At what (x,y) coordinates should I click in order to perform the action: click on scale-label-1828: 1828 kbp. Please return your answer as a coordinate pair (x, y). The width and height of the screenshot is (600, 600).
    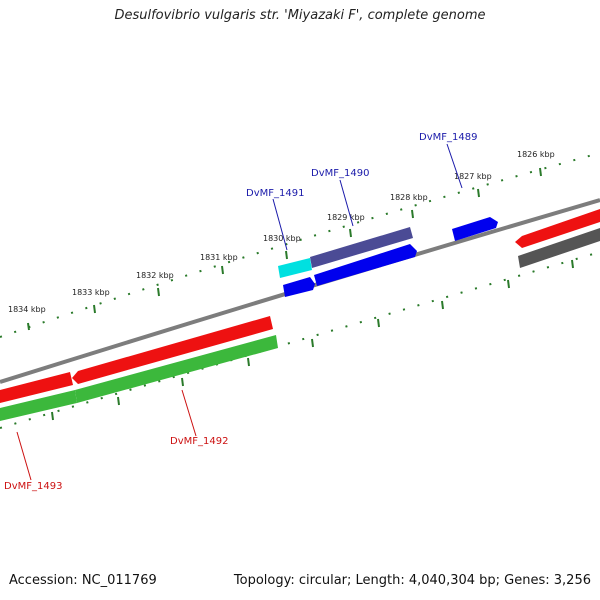
    Looking at the image, I should click on (409, 197).